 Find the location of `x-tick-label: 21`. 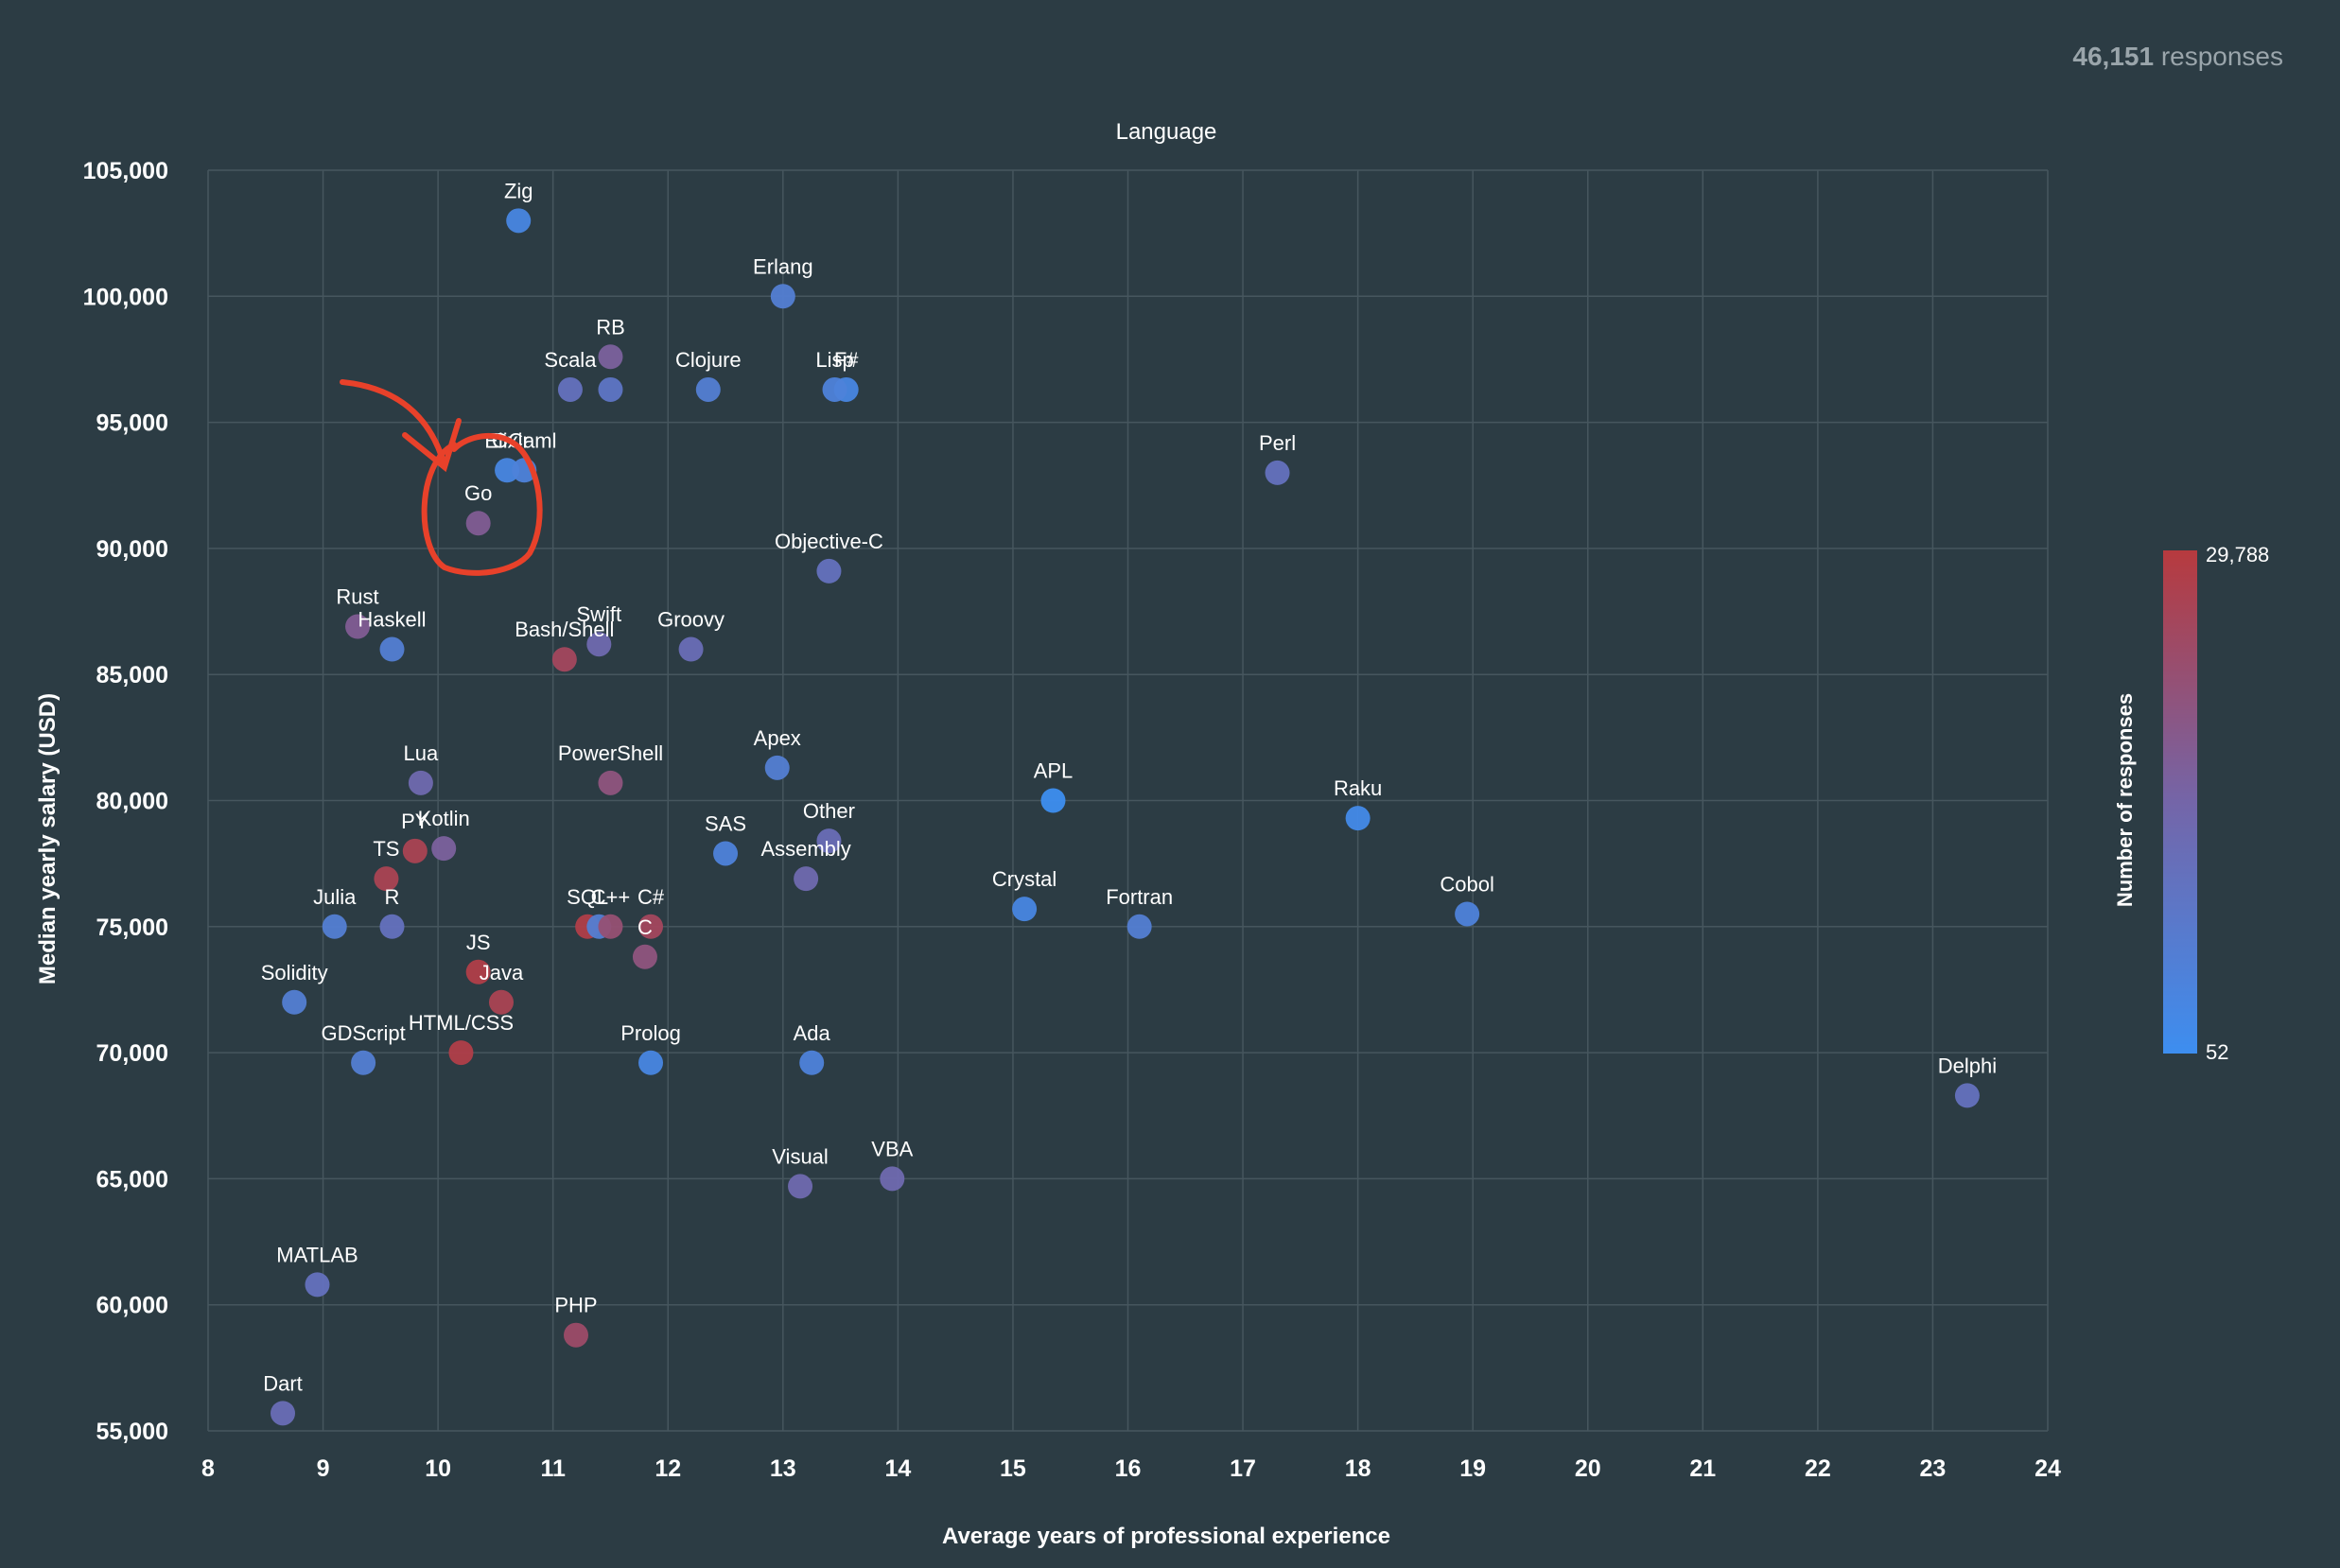

x-tick-label: 21 is located at coordinates (1703, 1468).